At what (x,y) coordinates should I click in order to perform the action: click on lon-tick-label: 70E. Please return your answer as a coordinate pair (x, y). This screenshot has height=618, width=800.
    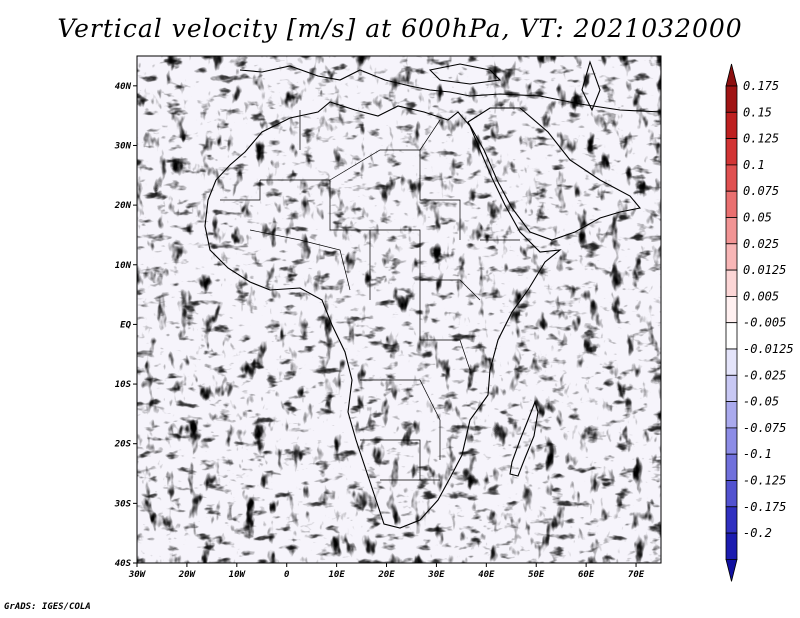
    Looking at the image, I should click on (636, 575).